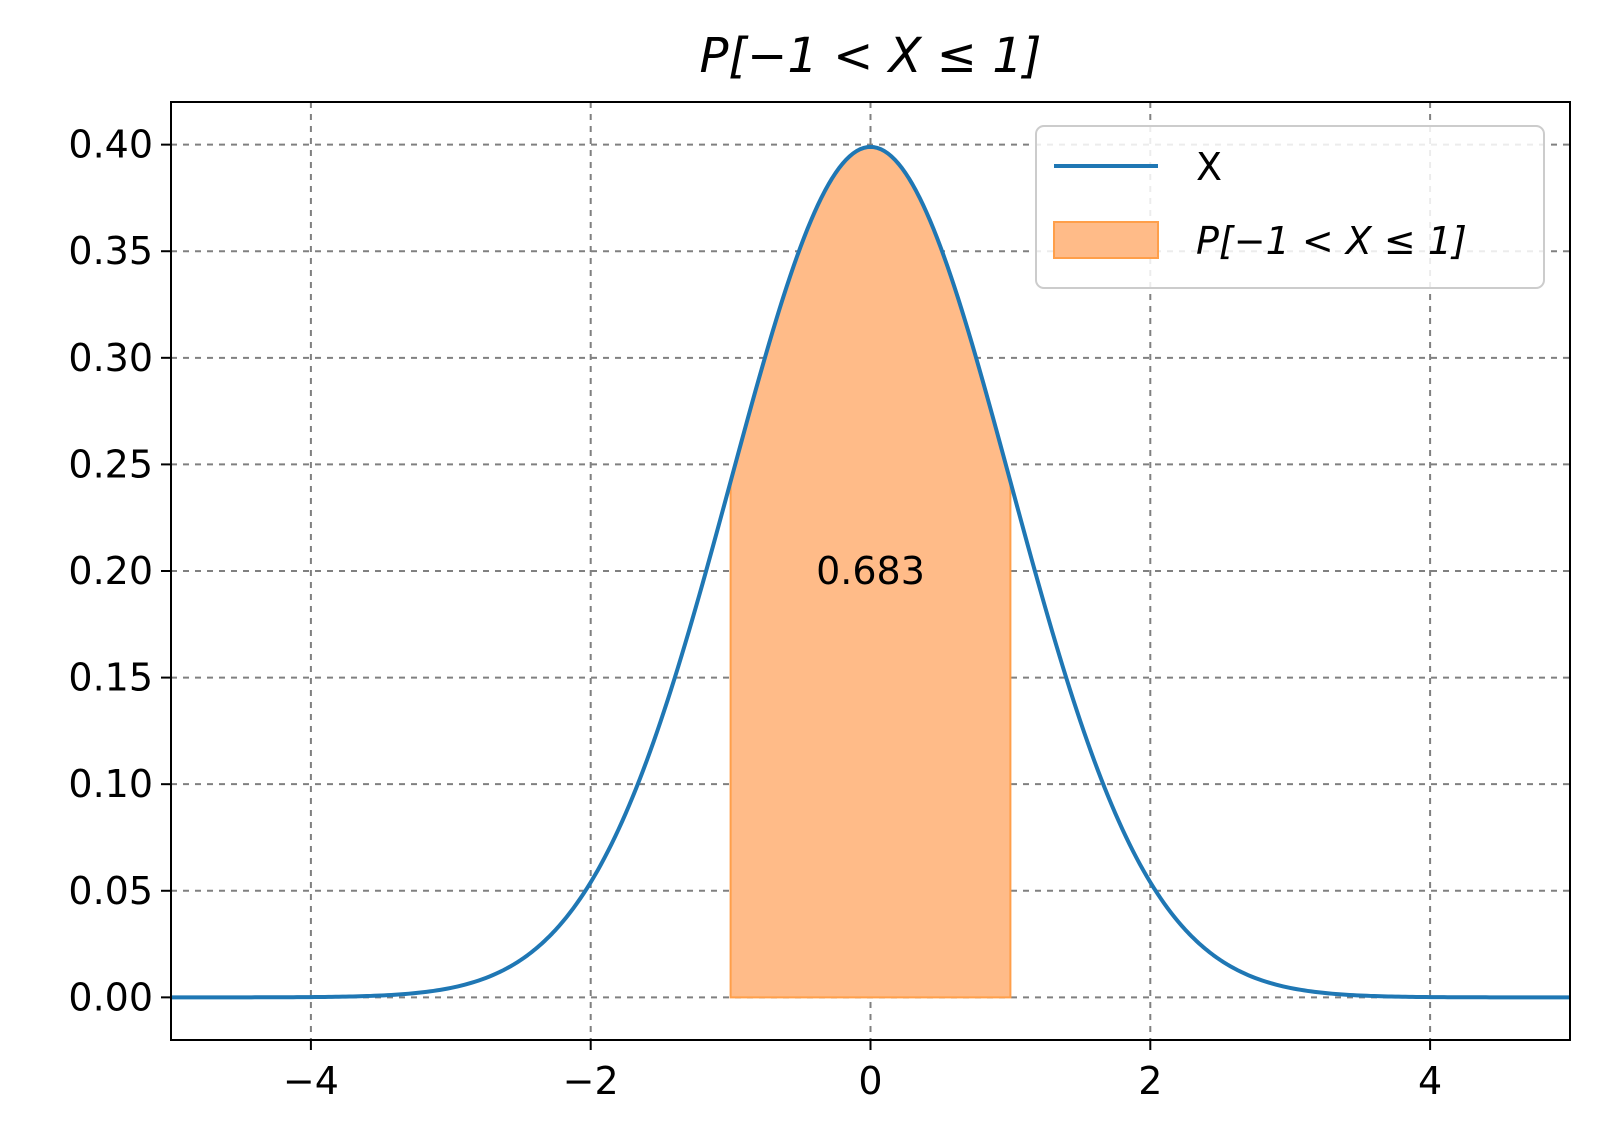  What do you see at coordinates (870, 56) in the screenshot?
I see `chart-title: P[−1 < X ≤ 1]` at bounding box center [870, 56].